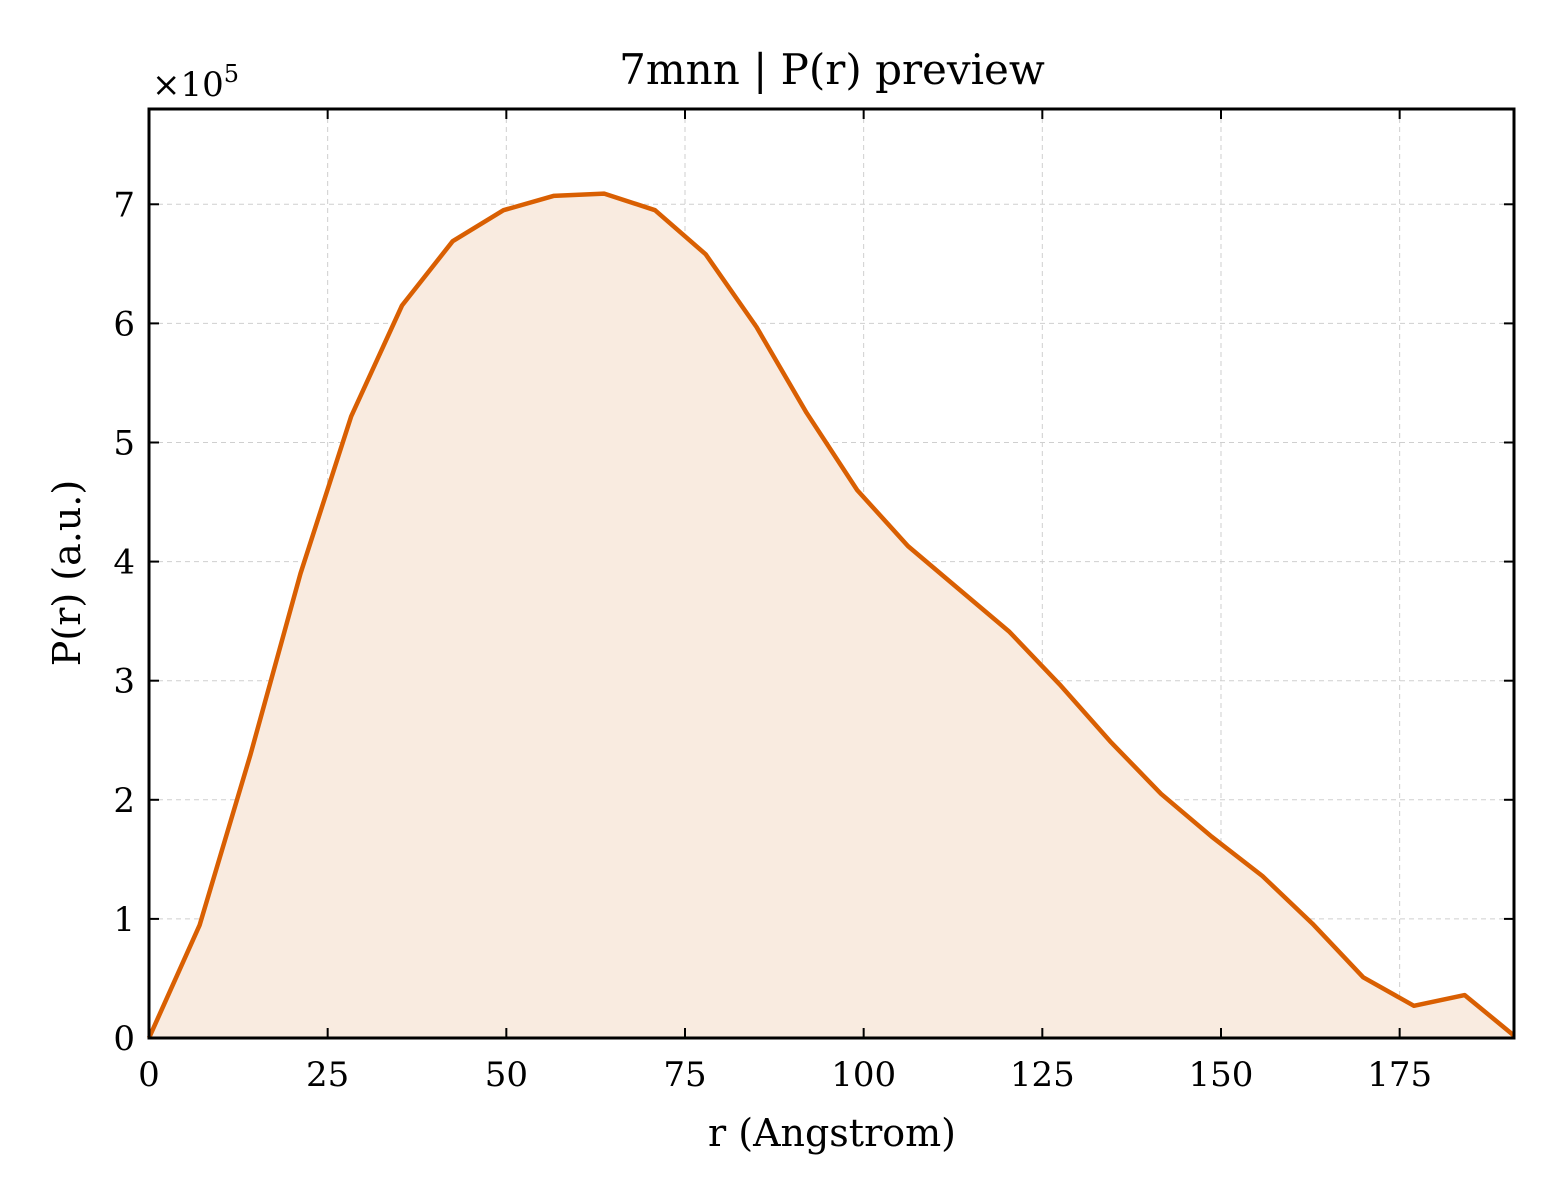 The width and height of the screenshot is (1560, 1200). What do you see at coordinates (67, 573) in the screenshot?
I see `y-axis-title: P(r) (a.u.)` at bounding box center [67, 573].